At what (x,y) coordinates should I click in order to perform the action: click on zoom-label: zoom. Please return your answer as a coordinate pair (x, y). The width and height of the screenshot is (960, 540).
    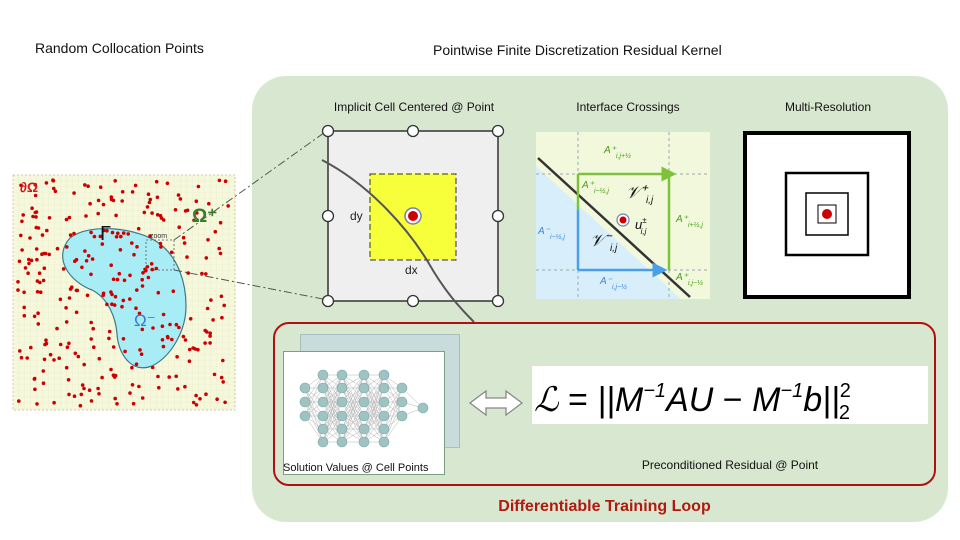
    Looking at the image, I should click on (158, 236).